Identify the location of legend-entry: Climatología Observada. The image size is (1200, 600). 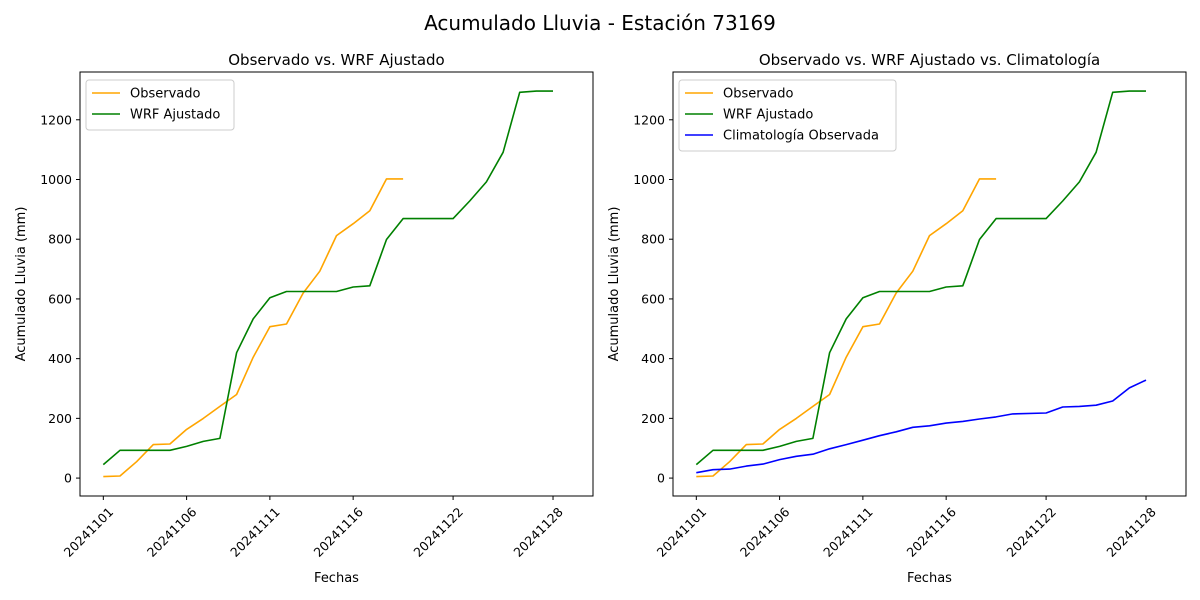
(801, 136).